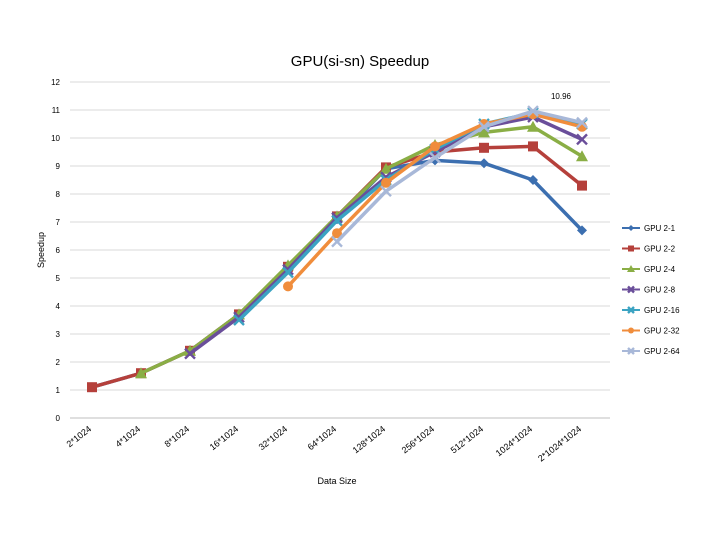  Describe the element at coordinates (660, 269) in the screenshot. I see `legend-label: GPU 2-4` at that location.